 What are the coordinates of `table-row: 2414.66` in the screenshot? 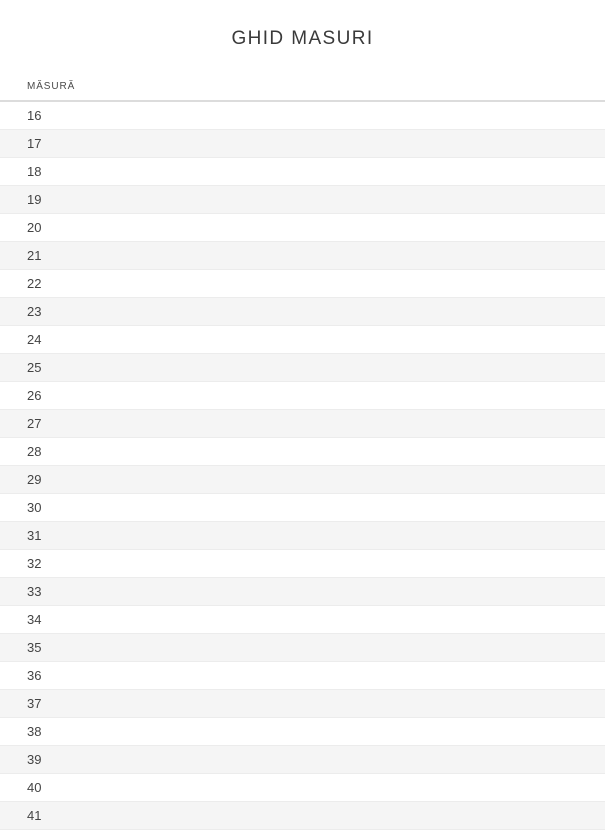 It's located at (302, 339).